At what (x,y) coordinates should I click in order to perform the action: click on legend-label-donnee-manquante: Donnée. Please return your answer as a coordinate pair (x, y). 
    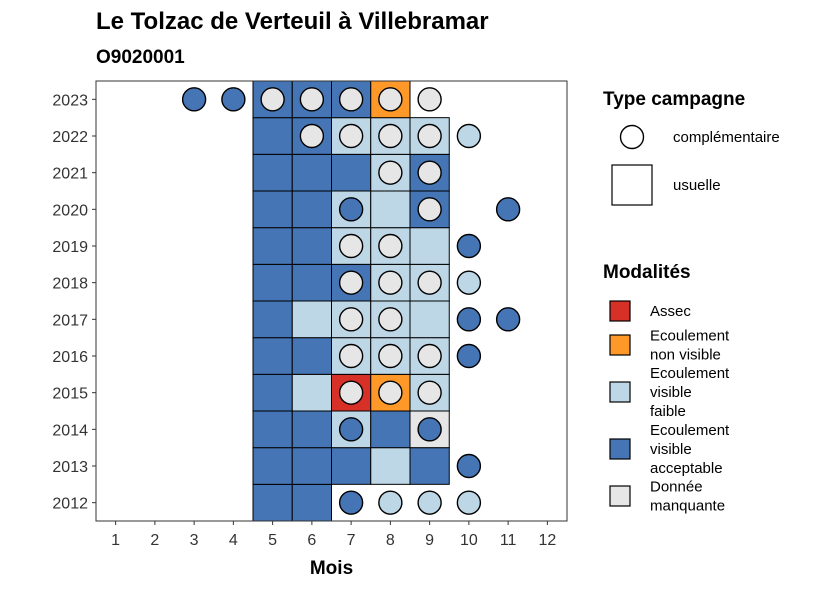
    Looking at the image, I should click on (676, 487).